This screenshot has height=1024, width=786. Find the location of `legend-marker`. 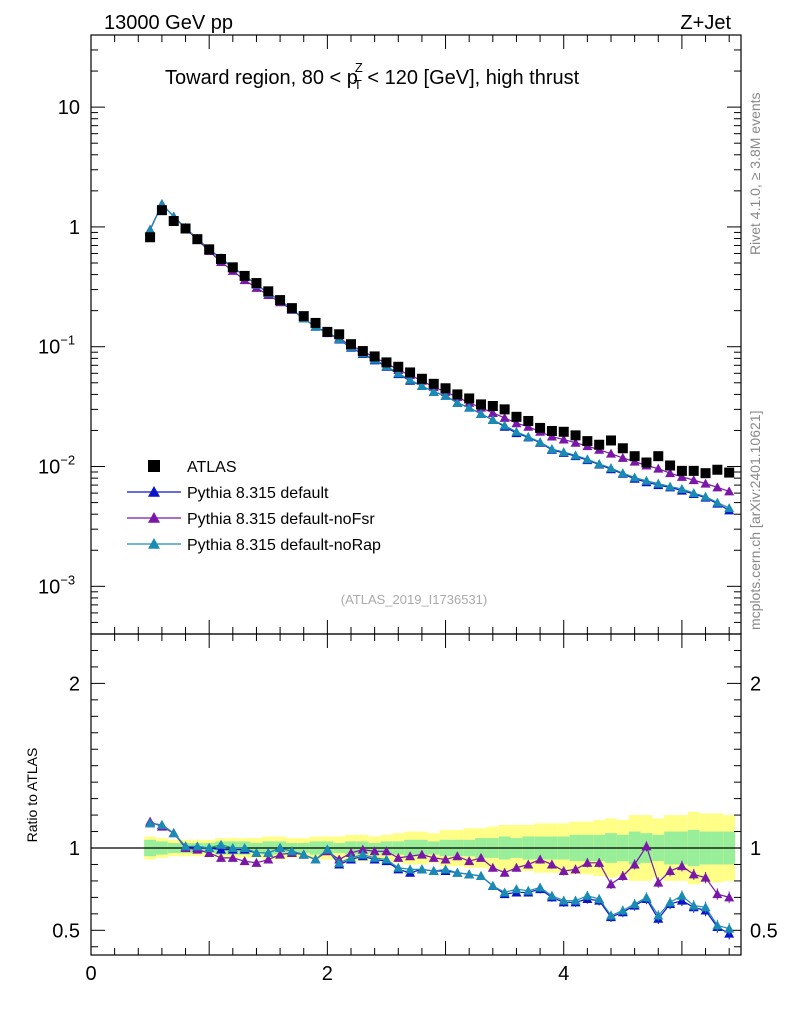

legend-marker is located at coordinates (154, 491).